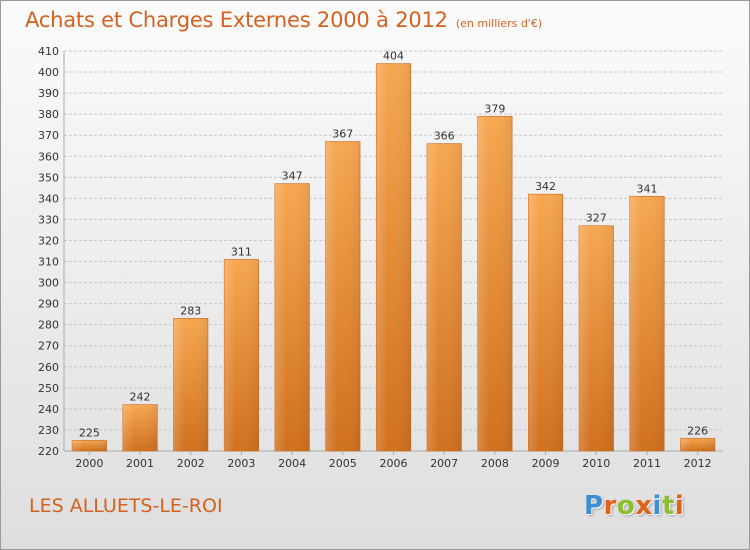  I want to click on x-tick-label-2007: 2007, so click(444, 463).